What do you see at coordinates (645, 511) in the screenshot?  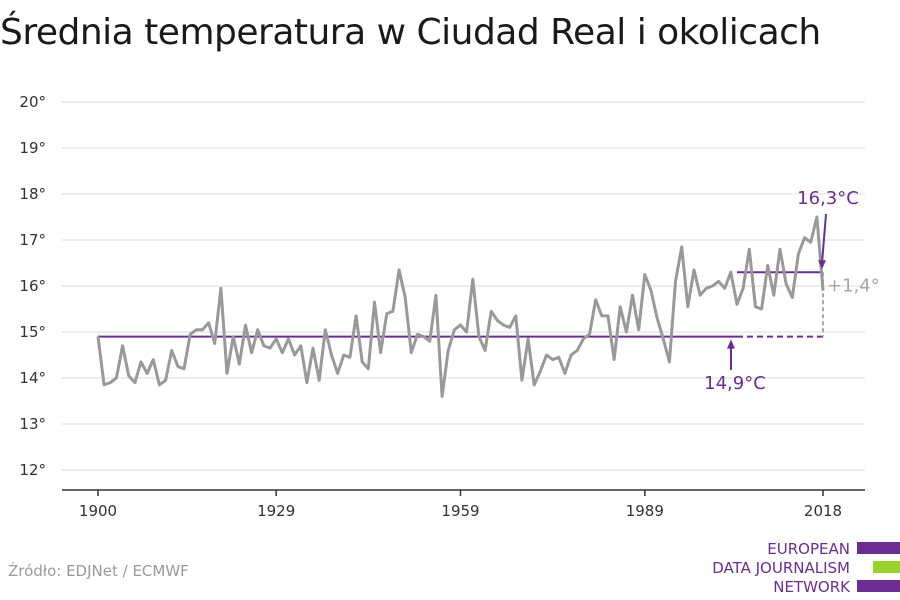 I see `x-tick-label: 1989` at bounding box center [645, 511].